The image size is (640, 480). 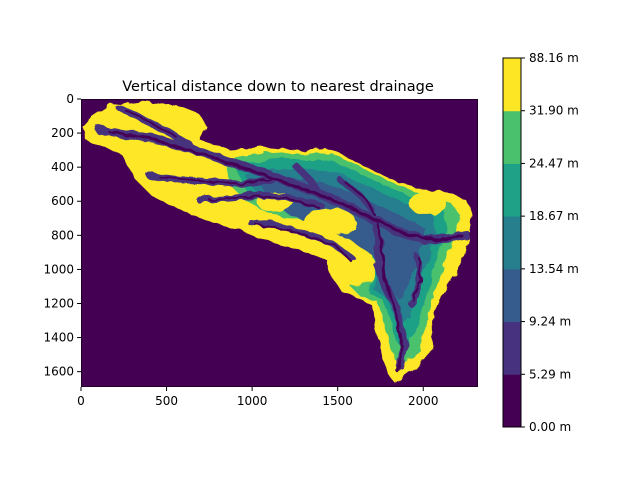 I want to click on colorbar-tick-label: 5.29 m, so click(x=550, y=374).